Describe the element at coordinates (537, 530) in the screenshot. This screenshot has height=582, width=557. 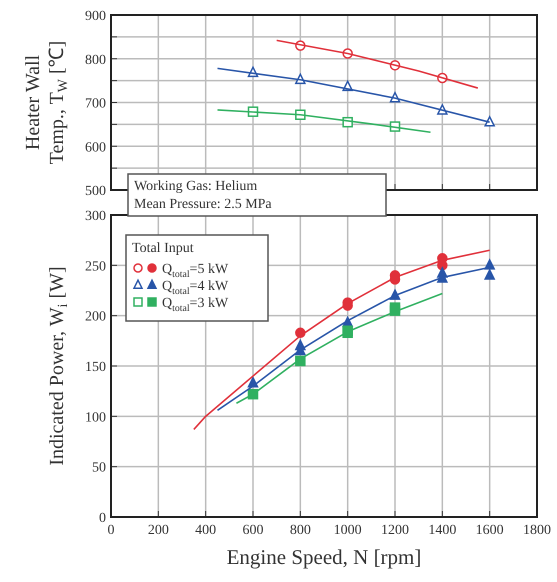
I see `x-tick-label: 1800` at that location.